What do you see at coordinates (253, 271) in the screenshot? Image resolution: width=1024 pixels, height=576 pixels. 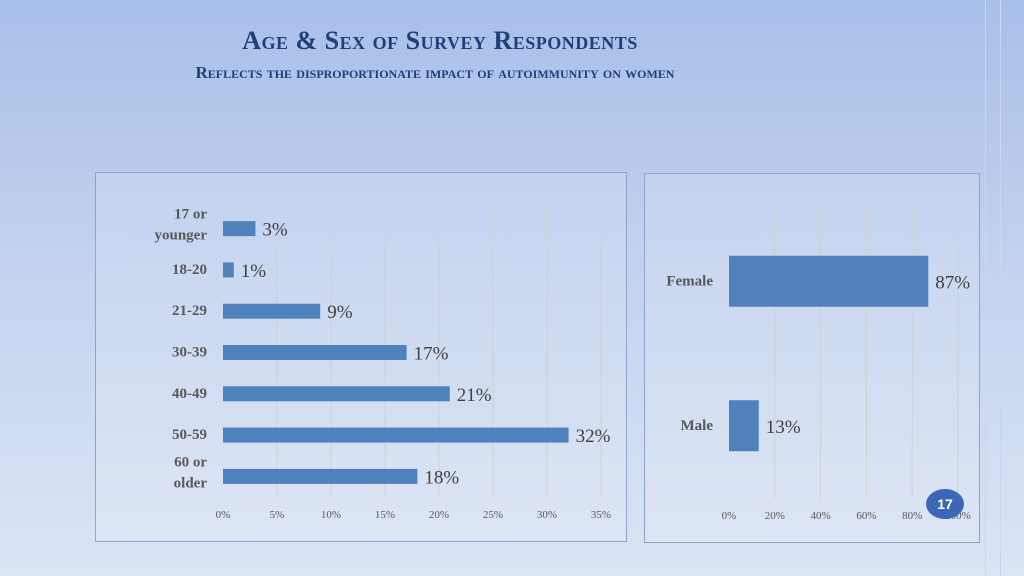 I see `value-label: 1%` at bounding box center [253, 271].